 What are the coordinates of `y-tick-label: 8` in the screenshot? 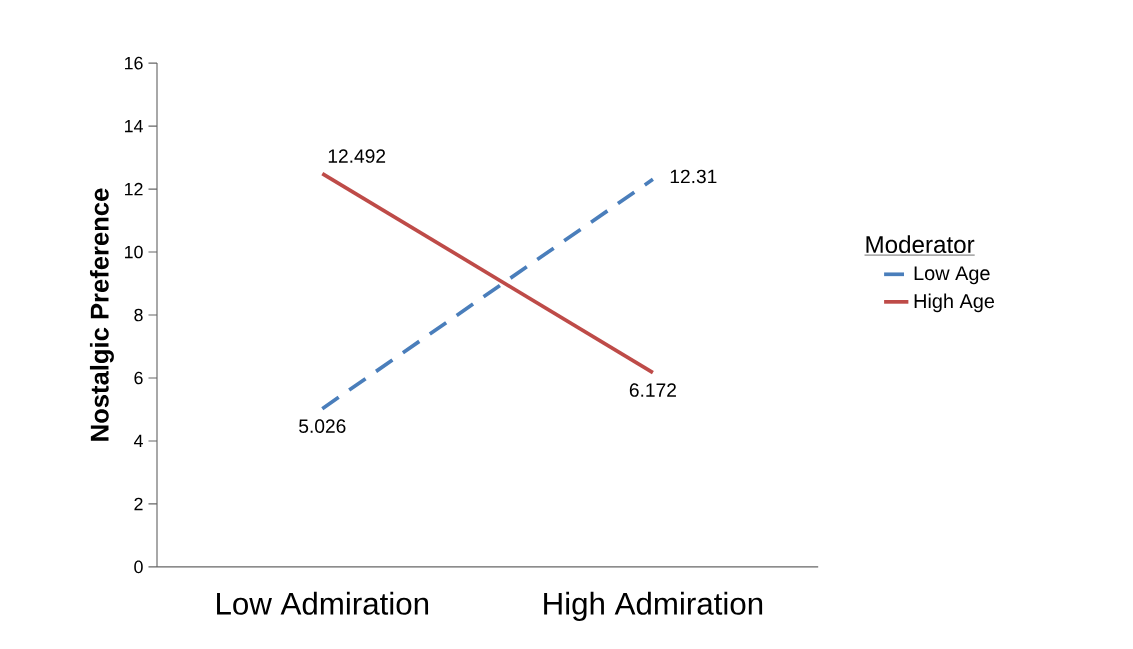 It's located at (138, 315).